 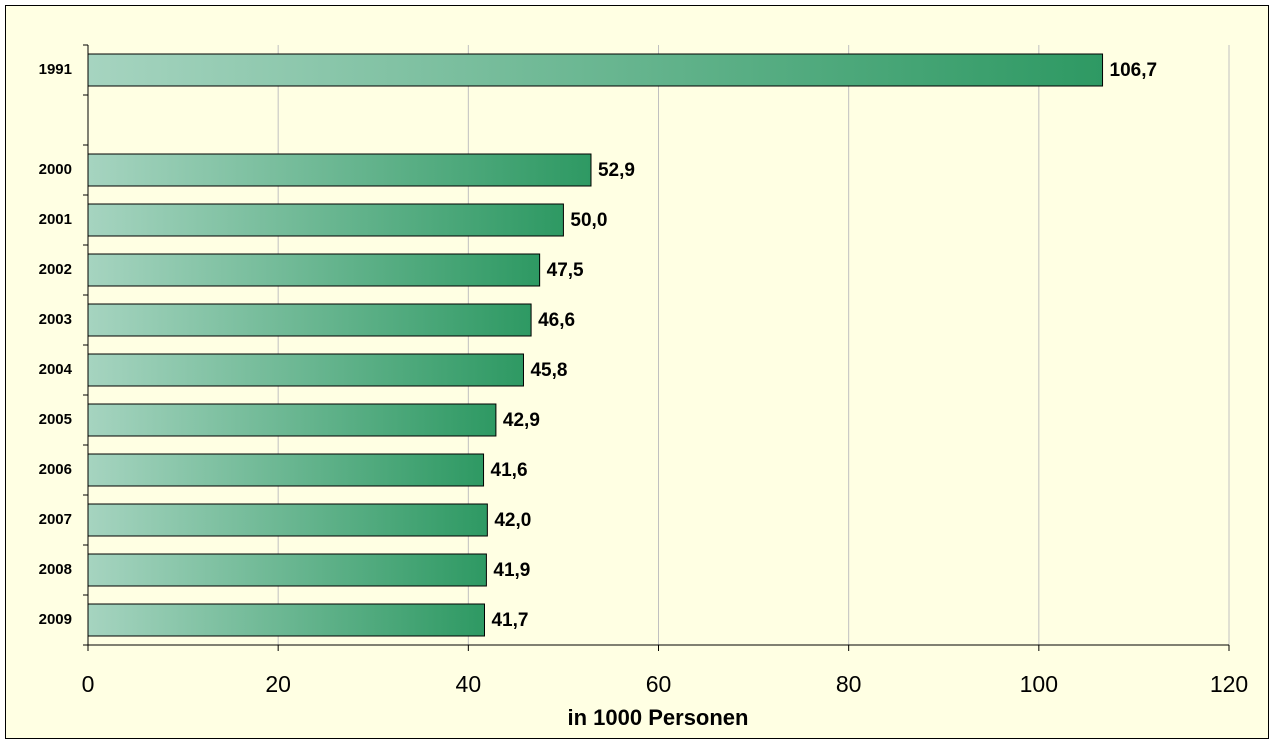 What do you see at coordinates (659, 684) in the screenshot?
I see `x-tick-label: 60` at bounding box center [659, 684].